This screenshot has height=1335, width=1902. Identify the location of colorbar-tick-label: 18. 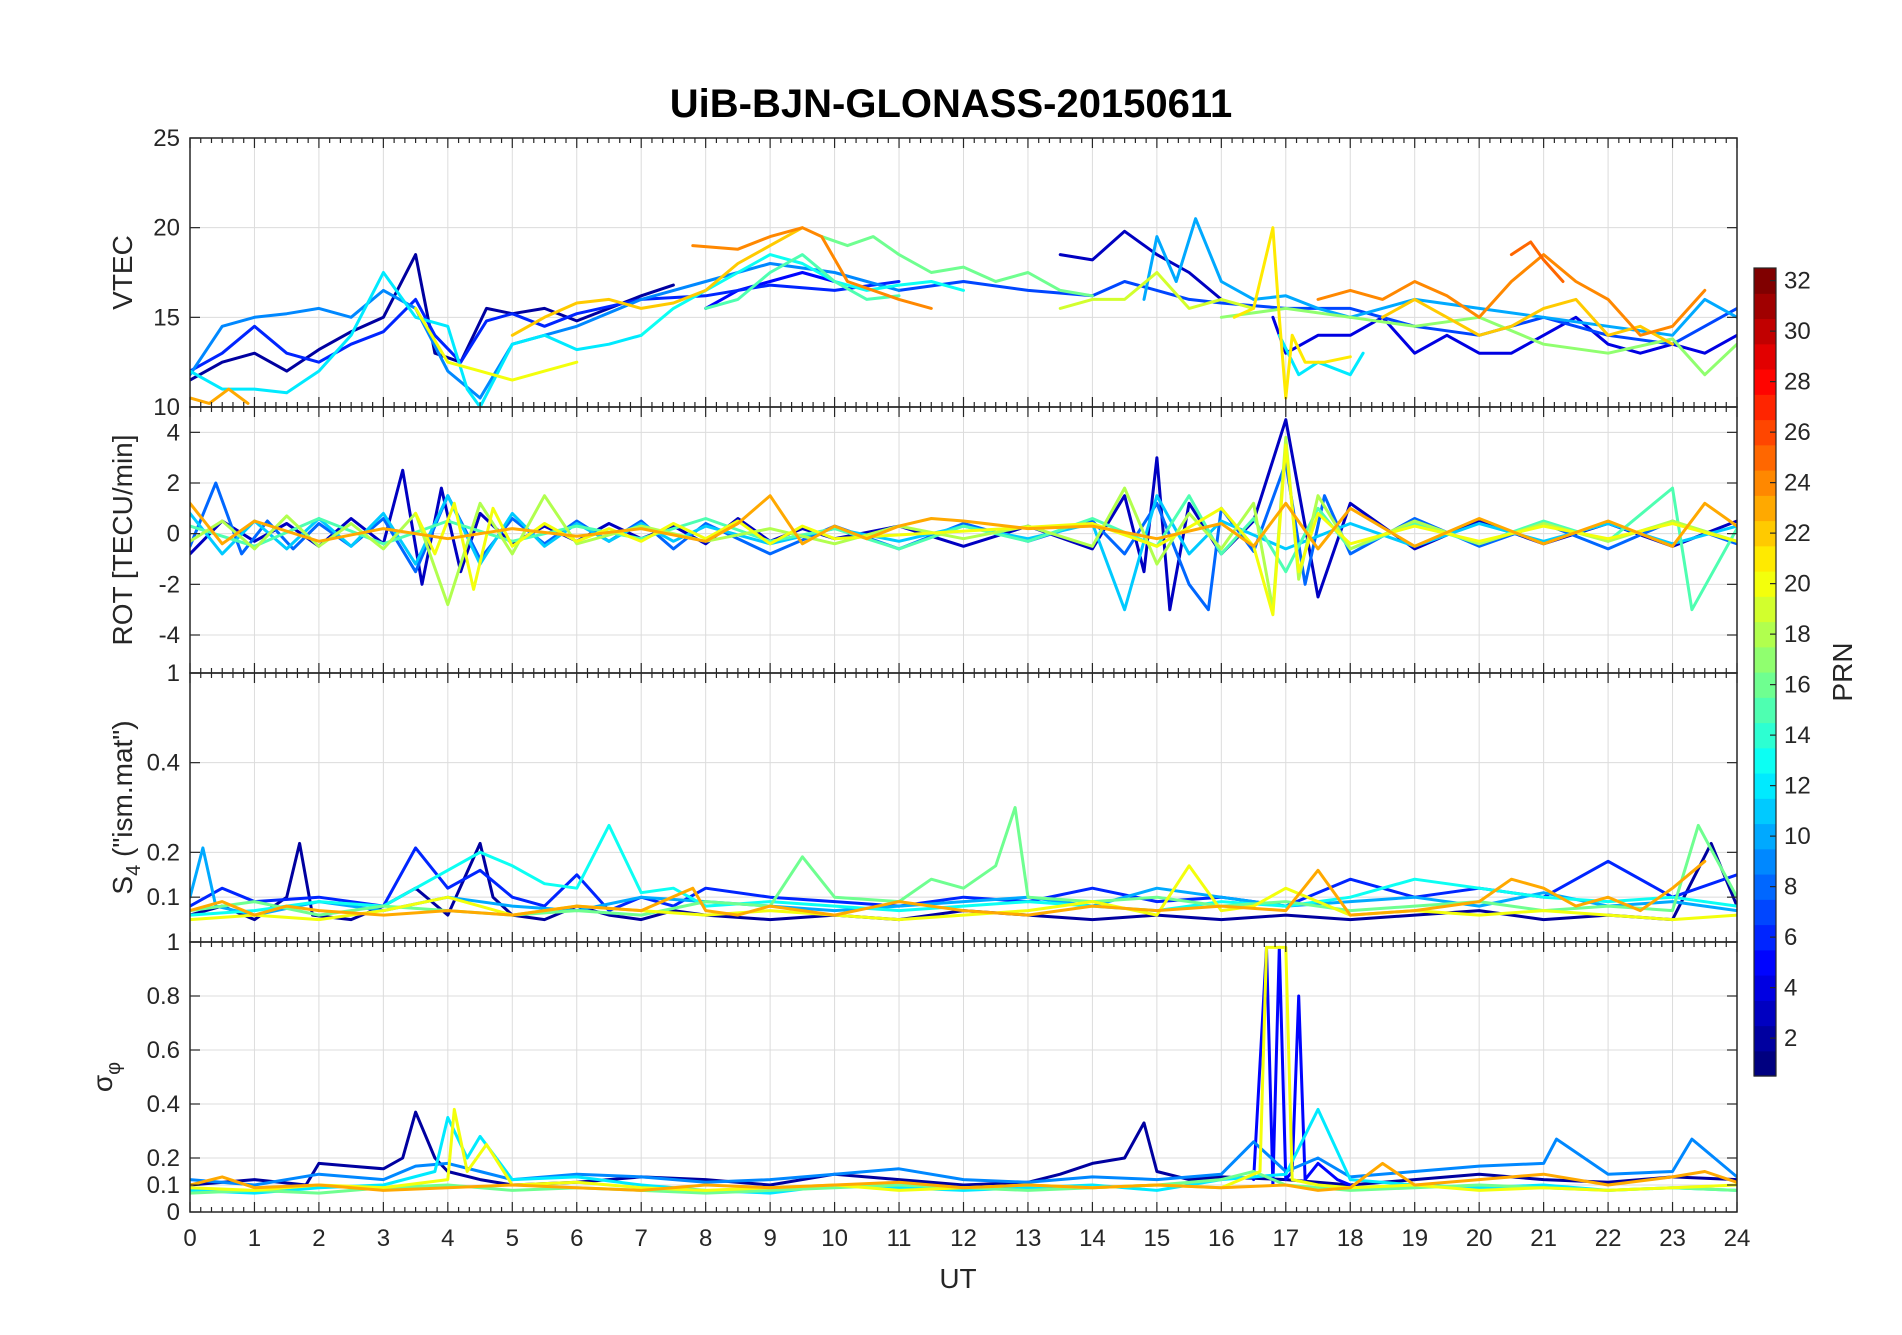
(1797, 634).